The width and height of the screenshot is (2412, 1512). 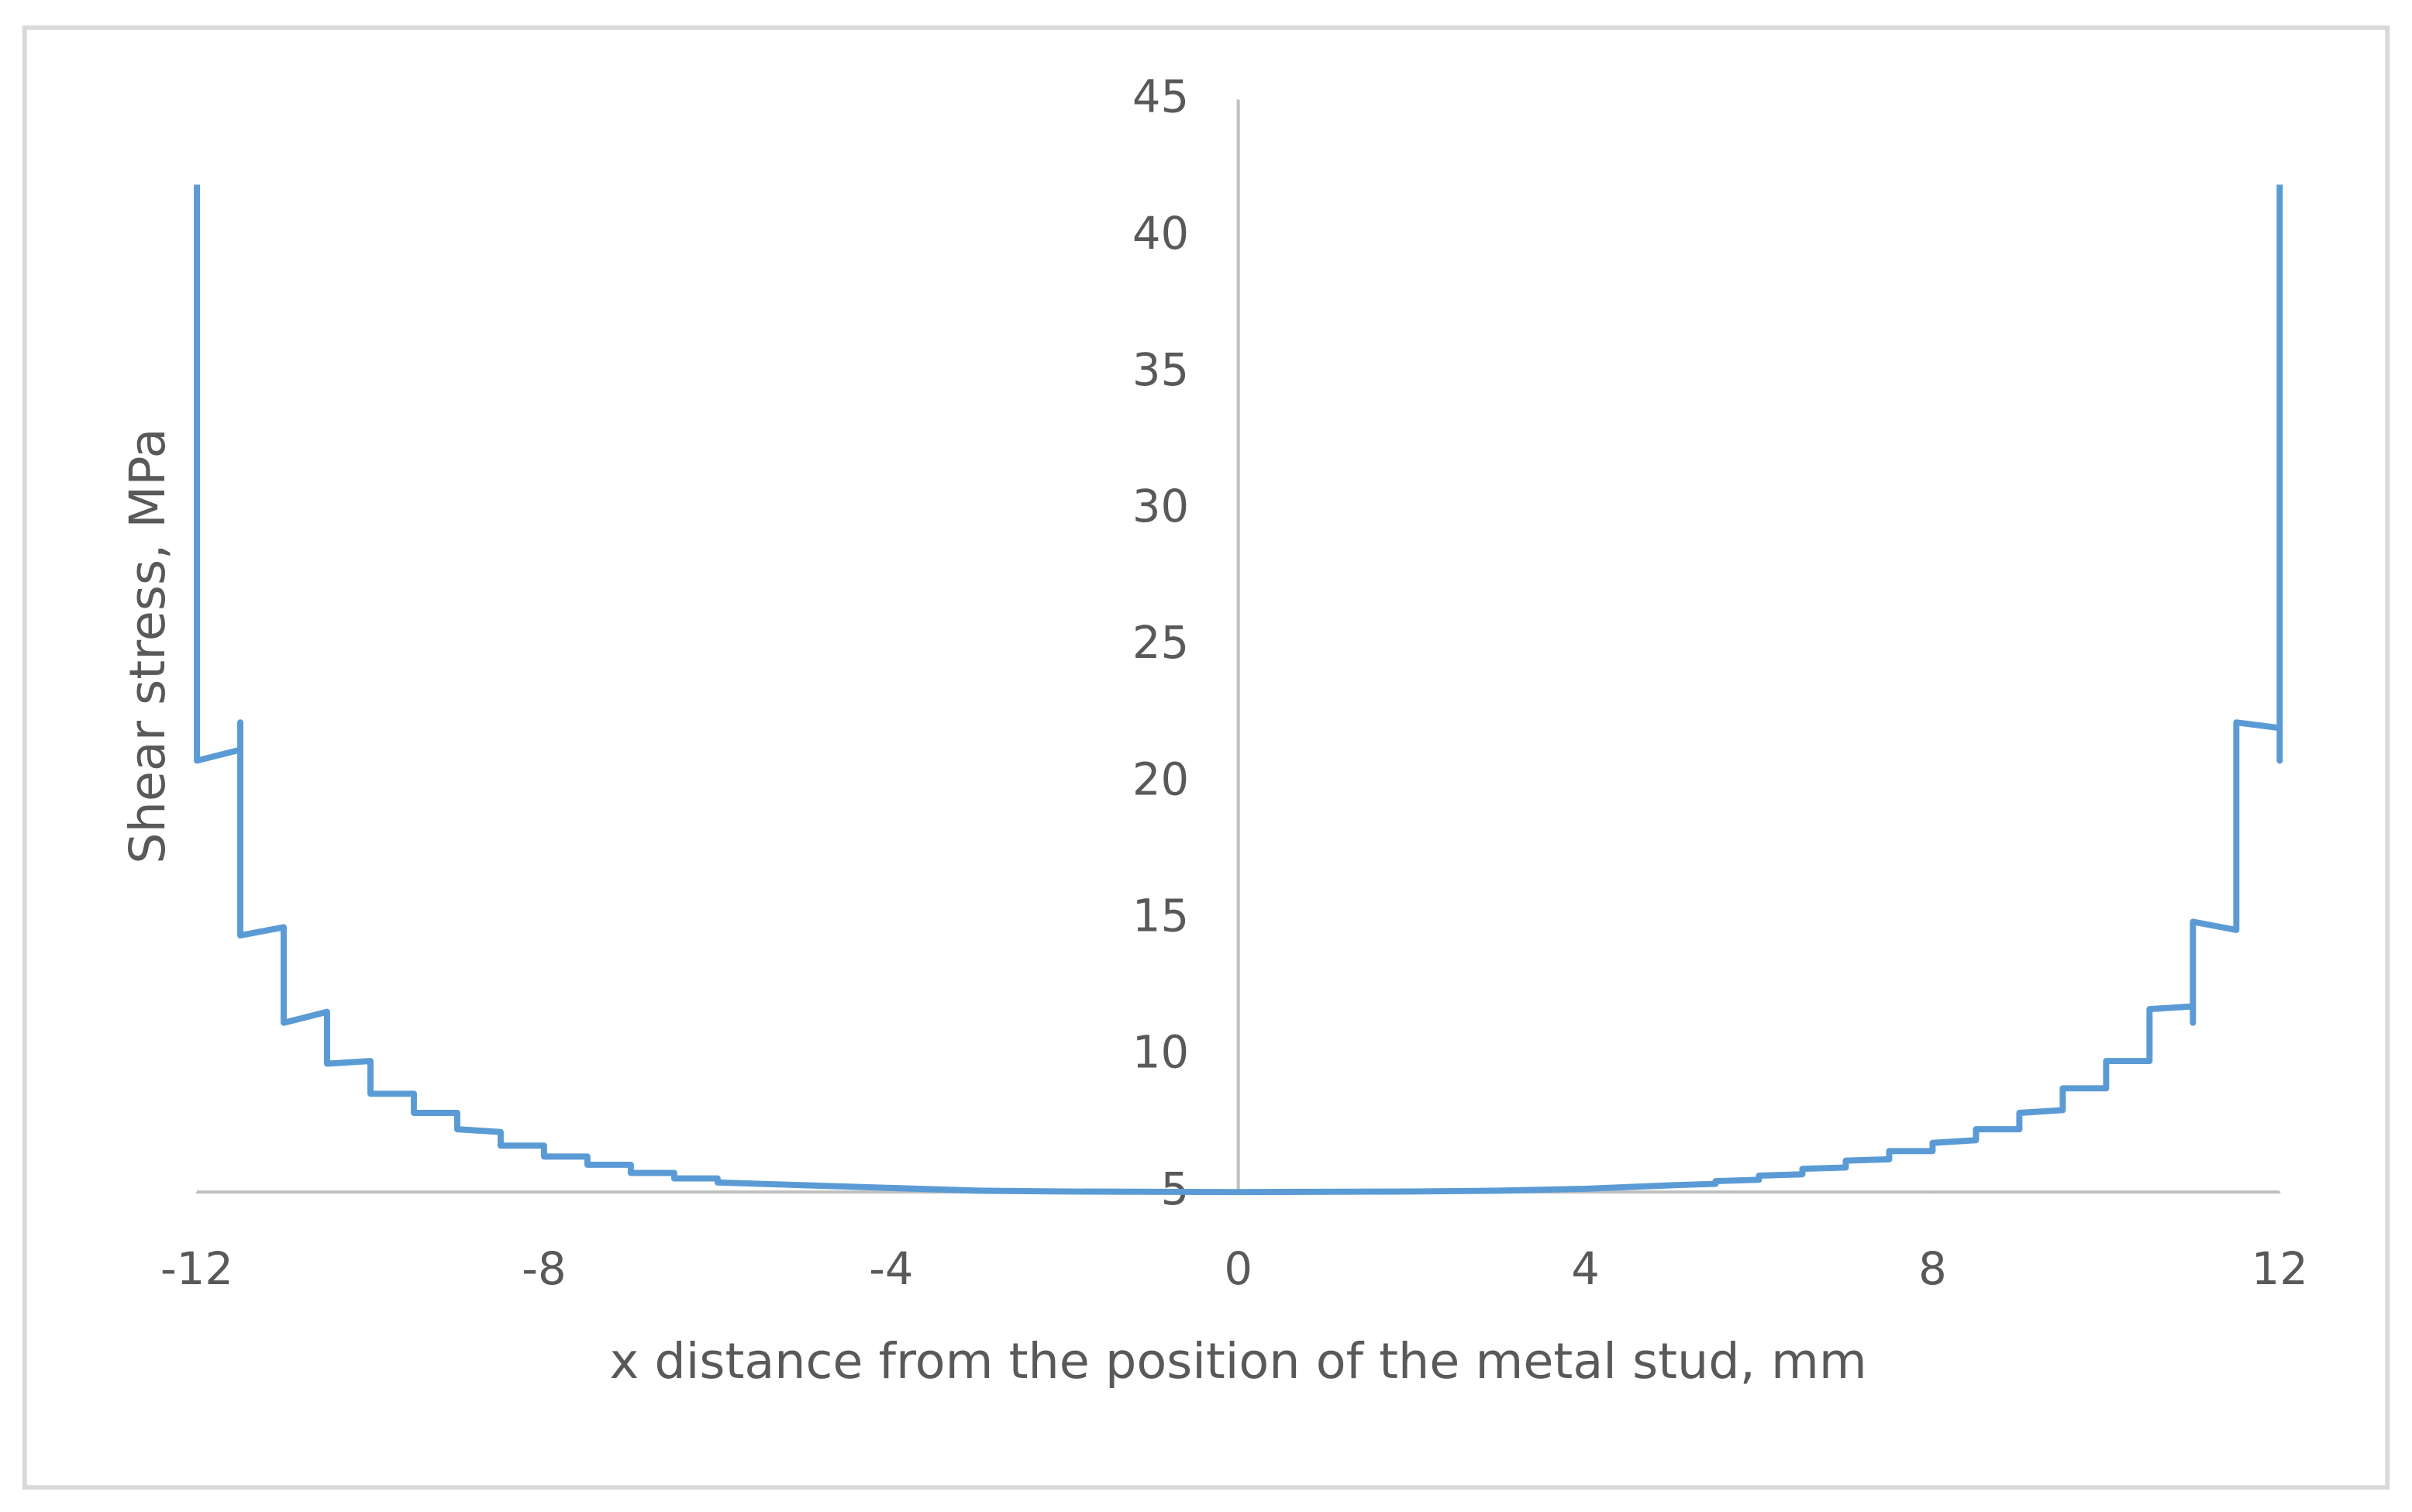 What do you see at coordinates (1160, 506) in the screenshot?
I see `y-tick-label: 30` at bounding box center [1160, 506].